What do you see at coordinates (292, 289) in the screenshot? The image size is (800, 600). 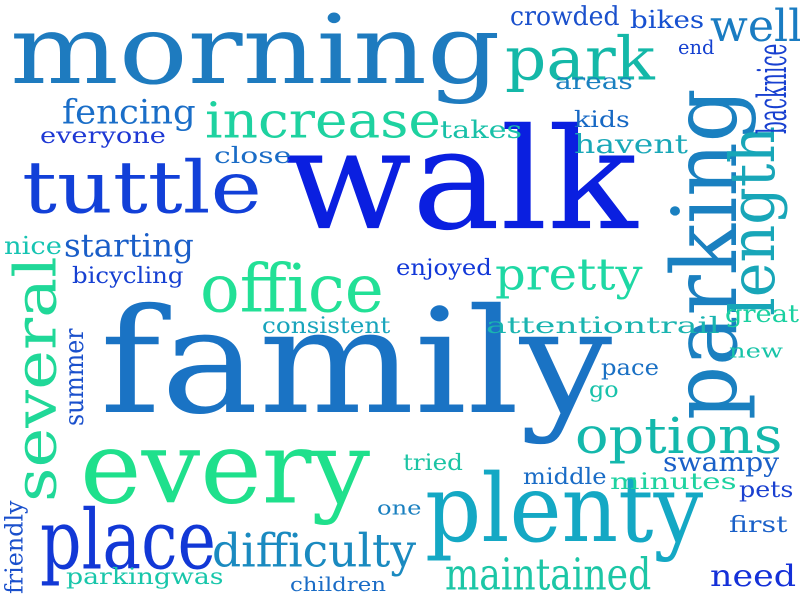 I see `word-office: office` at bounding box center [292, 289].